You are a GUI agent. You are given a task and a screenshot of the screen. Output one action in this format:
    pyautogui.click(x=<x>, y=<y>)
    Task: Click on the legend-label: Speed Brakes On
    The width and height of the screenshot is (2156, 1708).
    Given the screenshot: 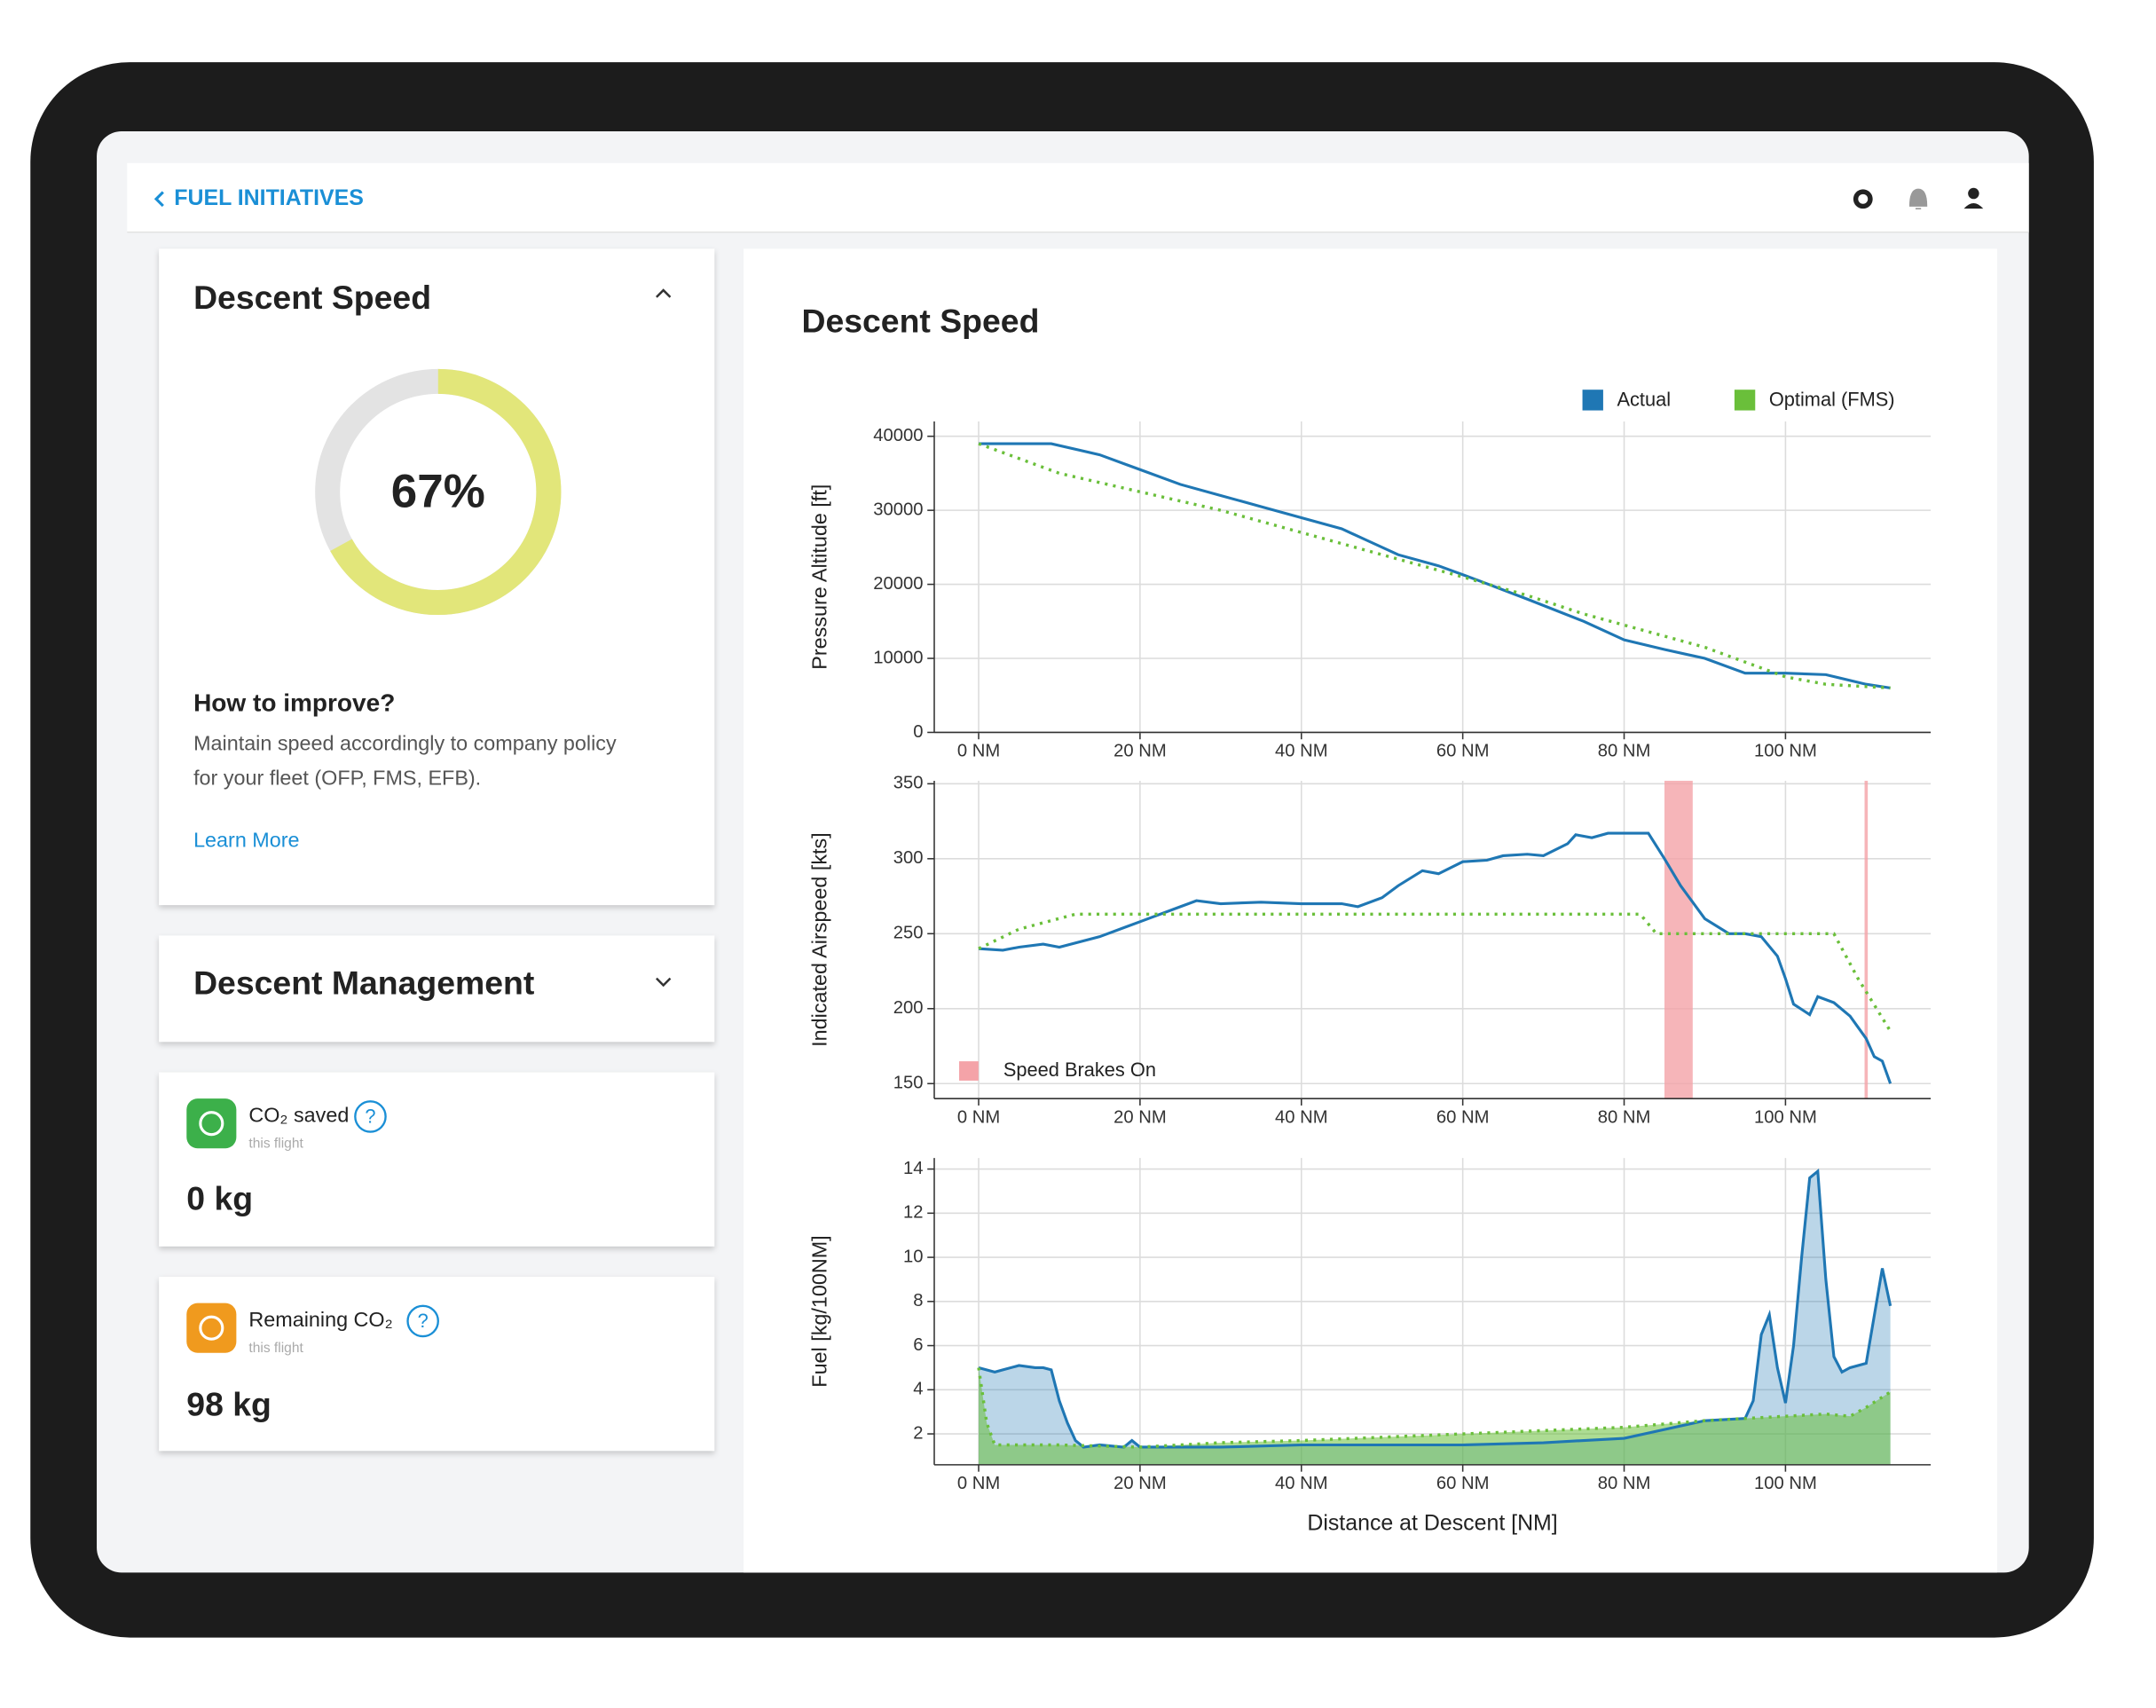 What is the action you would take?
    pyautogui.click(x=1080, y=1070)
    